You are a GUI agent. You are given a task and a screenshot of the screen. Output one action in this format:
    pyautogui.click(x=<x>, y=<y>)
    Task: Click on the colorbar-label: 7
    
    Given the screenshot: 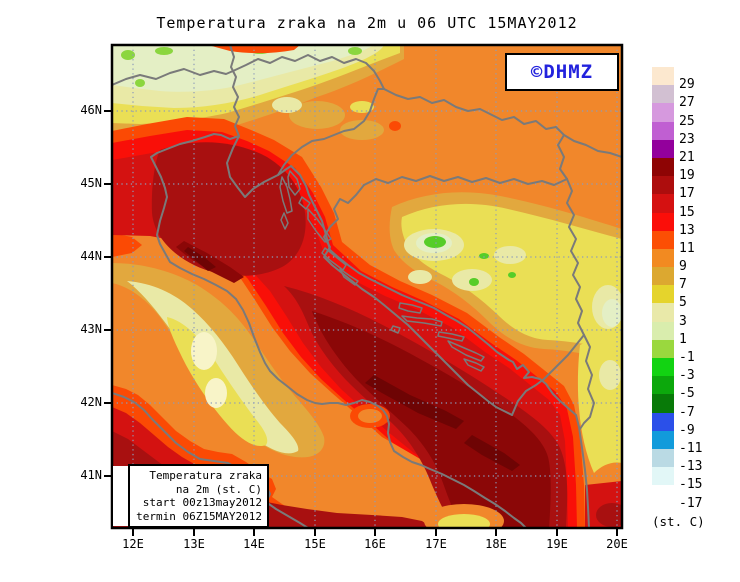 What is the action you would take?
    pyautogui.click(x=683, y=285)
    